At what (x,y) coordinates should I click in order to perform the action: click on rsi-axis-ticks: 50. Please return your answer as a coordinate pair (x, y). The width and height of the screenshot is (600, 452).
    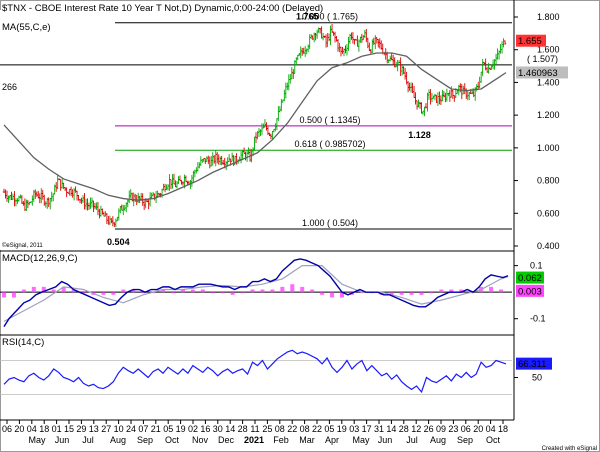
    Looking at the image, I should click on (528, 378).